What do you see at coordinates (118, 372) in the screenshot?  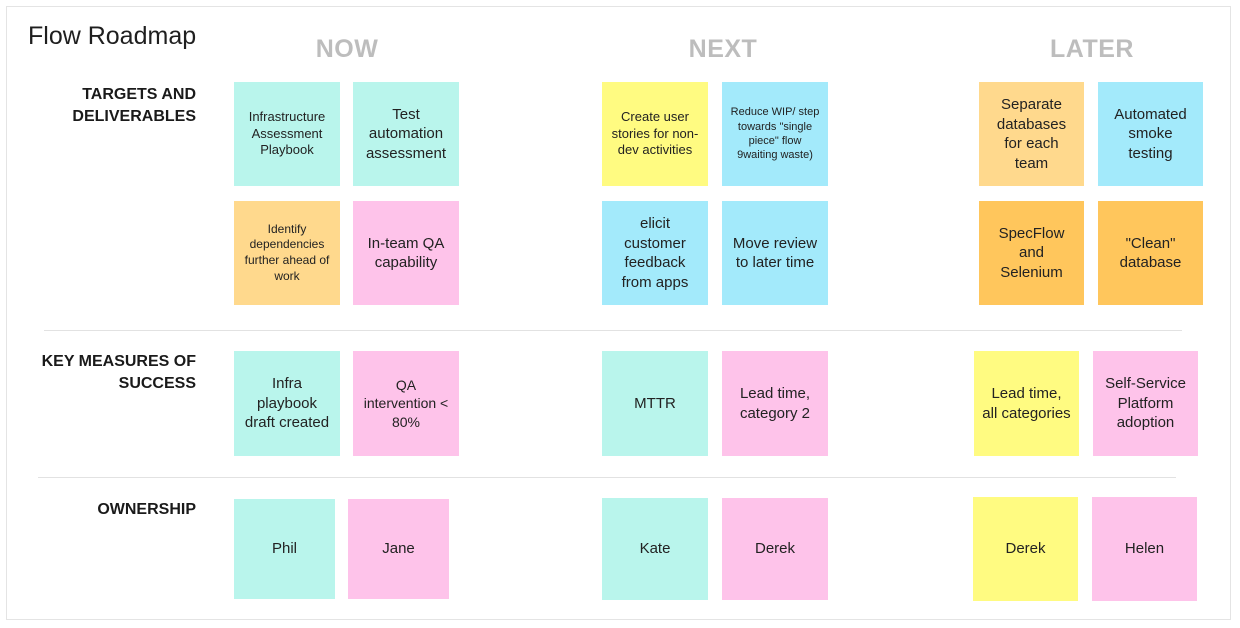 I see `row-label-measures: KEY MEASURES OF SUCCESS` at bounding box center [118, 372].